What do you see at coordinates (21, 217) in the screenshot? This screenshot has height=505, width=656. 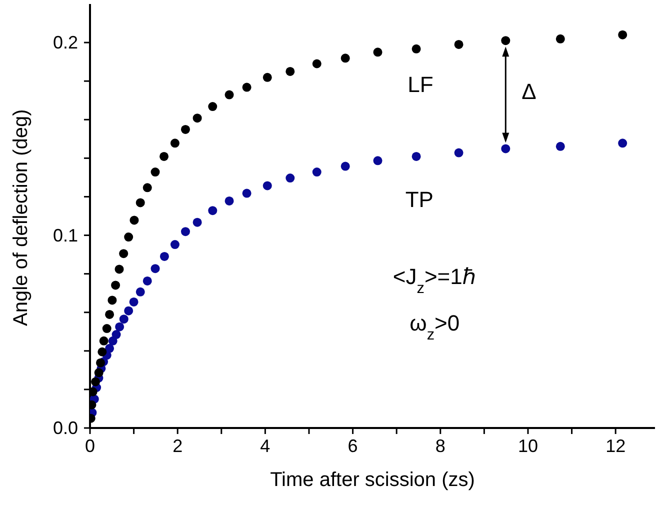 I see `y-axis-title: Angle of deflection (deg)` at bounding box center [21, 217].